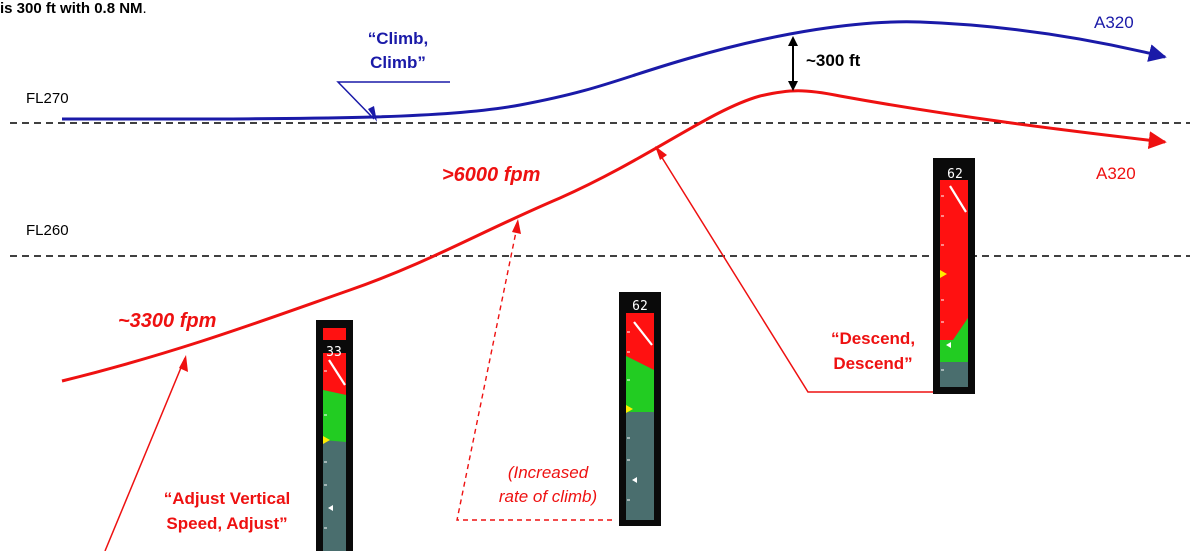 The width and height of the screenshot is (1193, 551). What do you see at coordinates (227, 498) in the screenshot?
I see `adjust-callout-line-1: “Adjust Vertical` at bounding box center [227, 498].